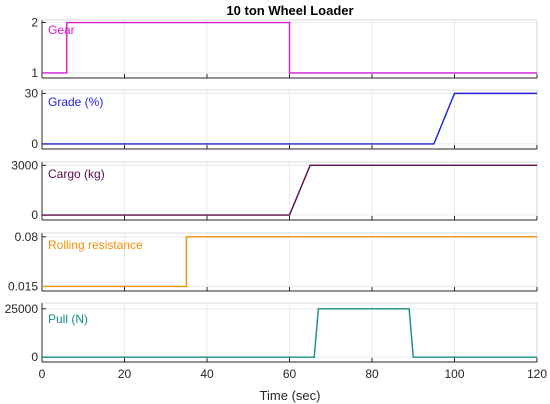  What do you see at coordinates (32, 93) in the screenshot?
I see `subplot-2-ytick-label-30: 30` at bounding box center [32, 93].